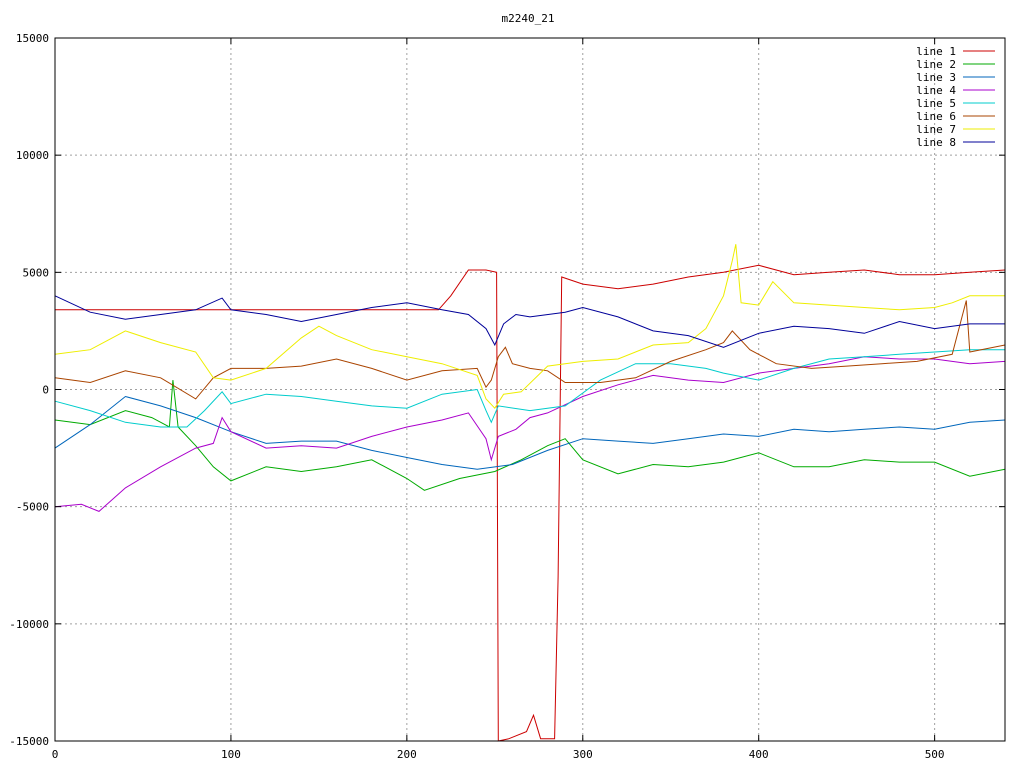 The width and height of the screenshot is (1024, 768). What do you see at coordinates (528, 18) in the screenshot?
I see `chart-title: m2240_21` at bounding box center [528, 18].